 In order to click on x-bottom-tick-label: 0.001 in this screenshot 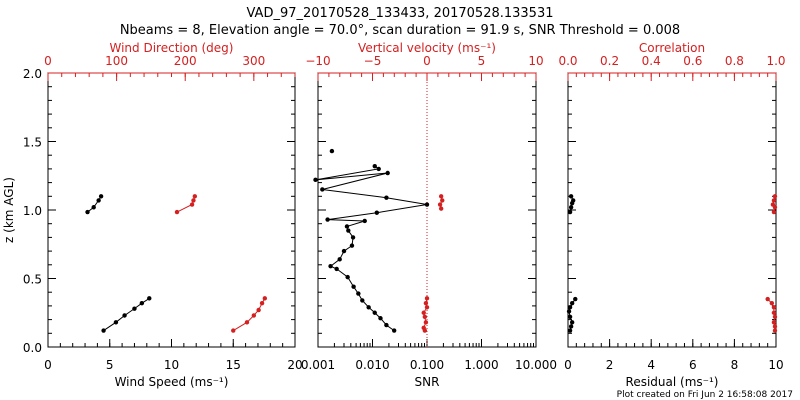, I will do `click(318, 365)`.